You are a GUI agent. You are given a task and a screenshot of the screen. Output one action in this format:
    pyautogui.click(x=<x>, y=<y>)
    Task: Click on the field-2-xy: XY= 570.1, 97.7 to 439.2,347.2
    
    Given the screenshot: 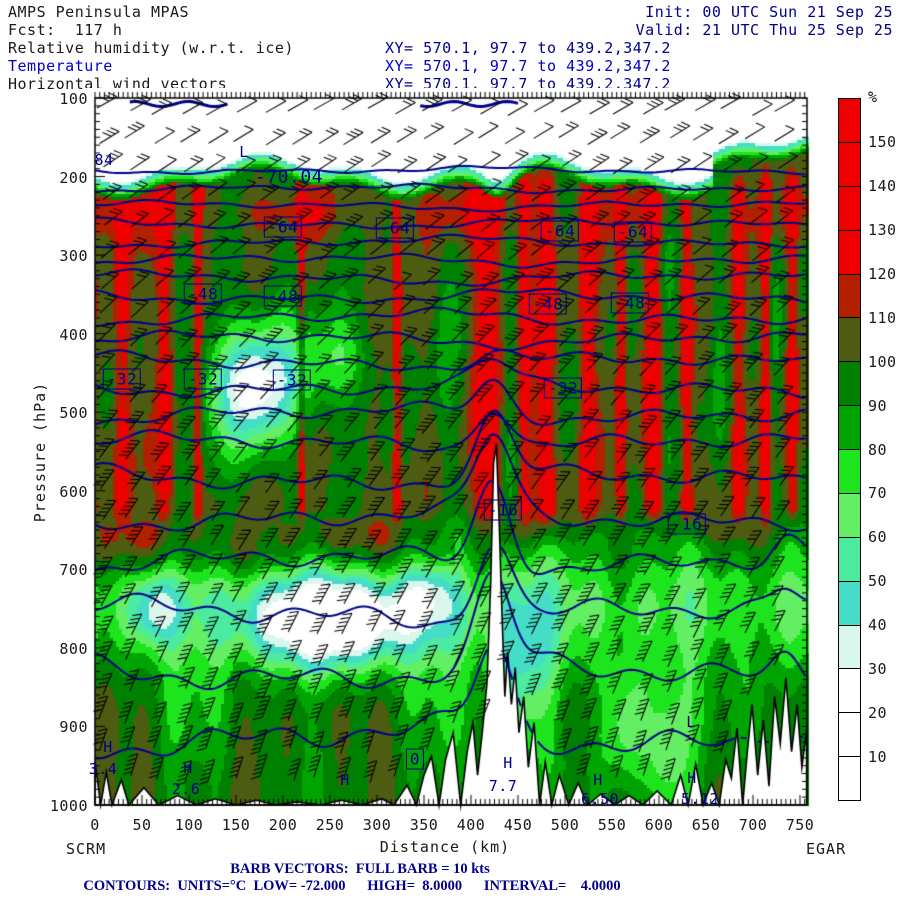 What is the action you would take?
    pyautogui.click(x=528, y=66)
    